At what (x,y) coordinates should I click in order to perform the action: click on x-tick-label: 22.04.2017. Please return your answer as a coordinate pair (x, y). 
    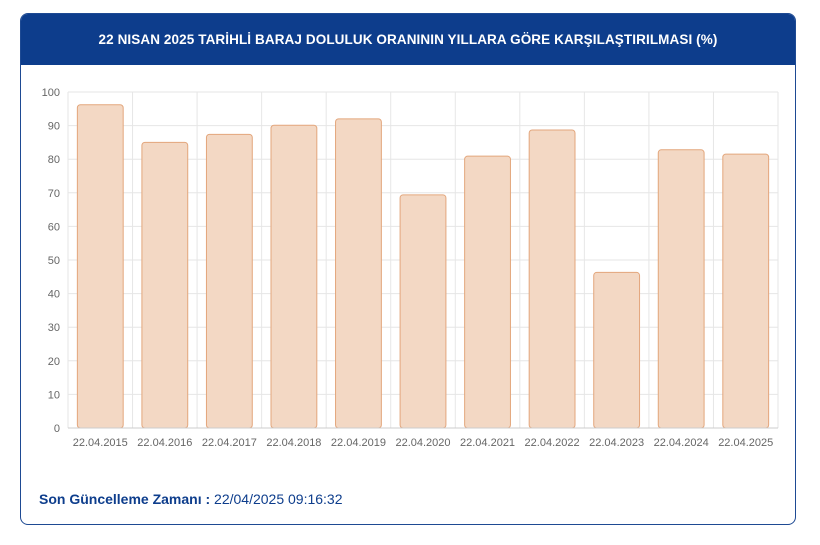
    Looking at the image, I should click on (229, 443).